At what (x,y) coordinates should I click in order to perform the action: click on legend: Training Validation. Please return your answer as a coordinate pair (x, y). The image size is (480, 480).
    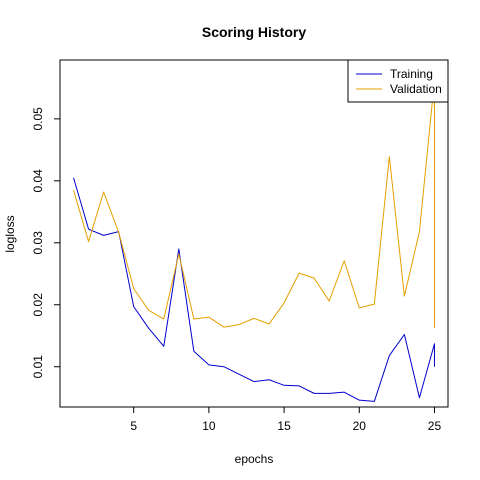
    Looking at the image, I should click on (398, 81).